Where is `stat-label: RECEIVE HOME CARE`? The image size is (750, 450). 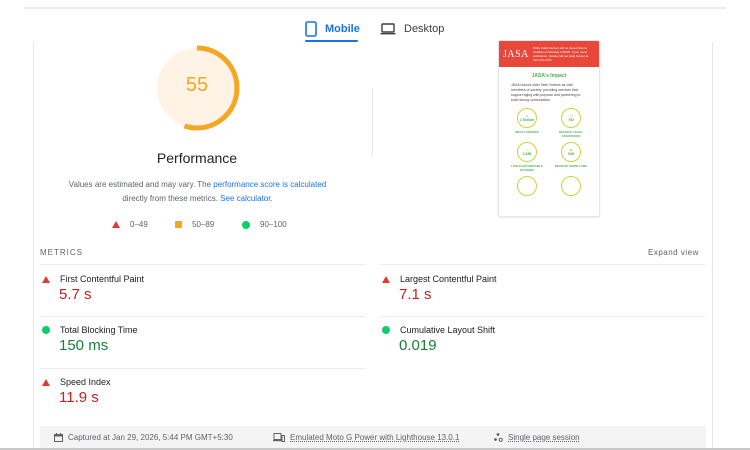
stat-label: RECEIVE HOME CARE is located at coordinates (571, 166).